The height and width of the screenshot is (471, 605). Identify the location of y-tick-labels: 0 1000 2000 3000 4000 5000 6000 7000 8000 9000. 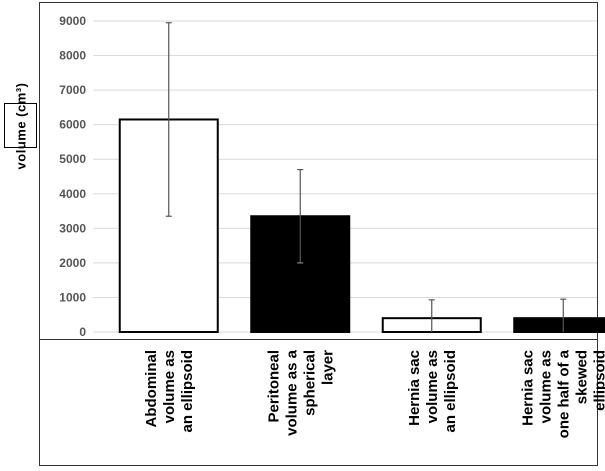
(72, 176).